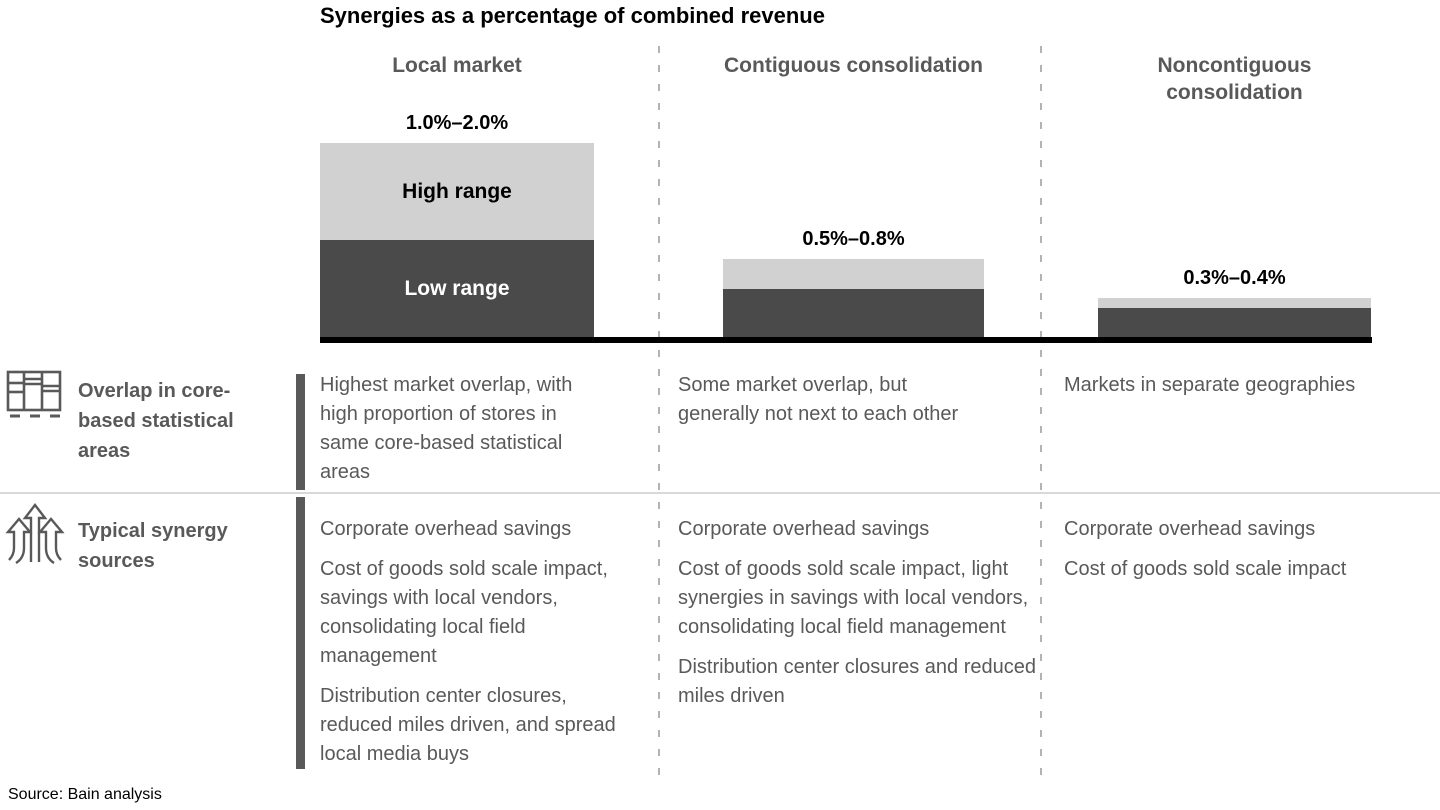 This screenshot has height=810, width=1440. I want to click on bar-range-label: 0.5%–0.8%, so click(853, 239).